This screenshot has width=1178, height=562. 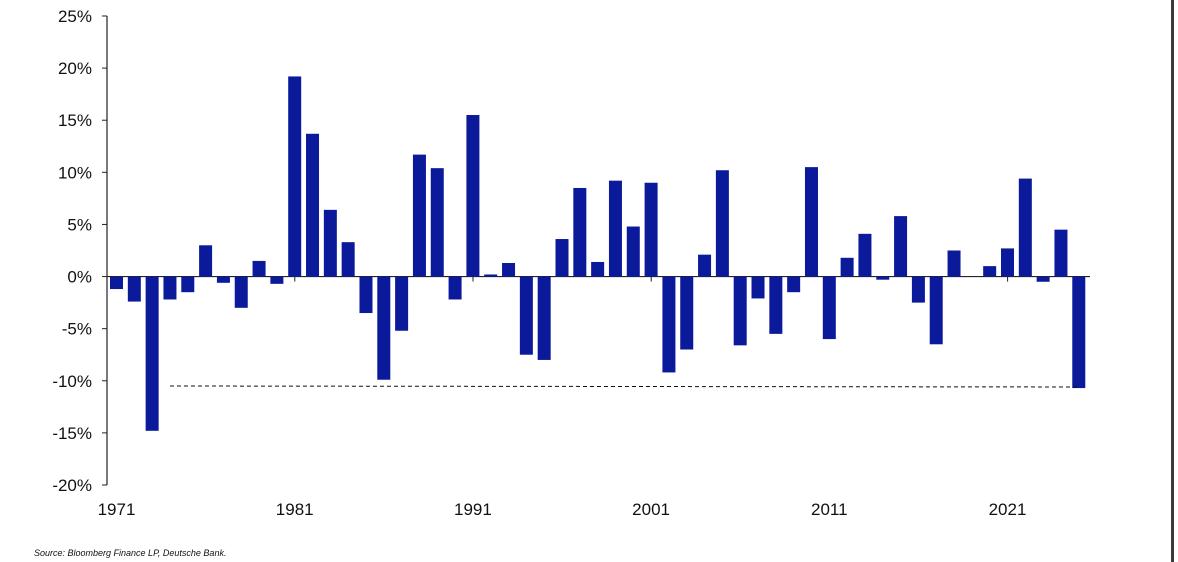 I want to click on y-tick-label: -5%, so click(x=77, y=329).